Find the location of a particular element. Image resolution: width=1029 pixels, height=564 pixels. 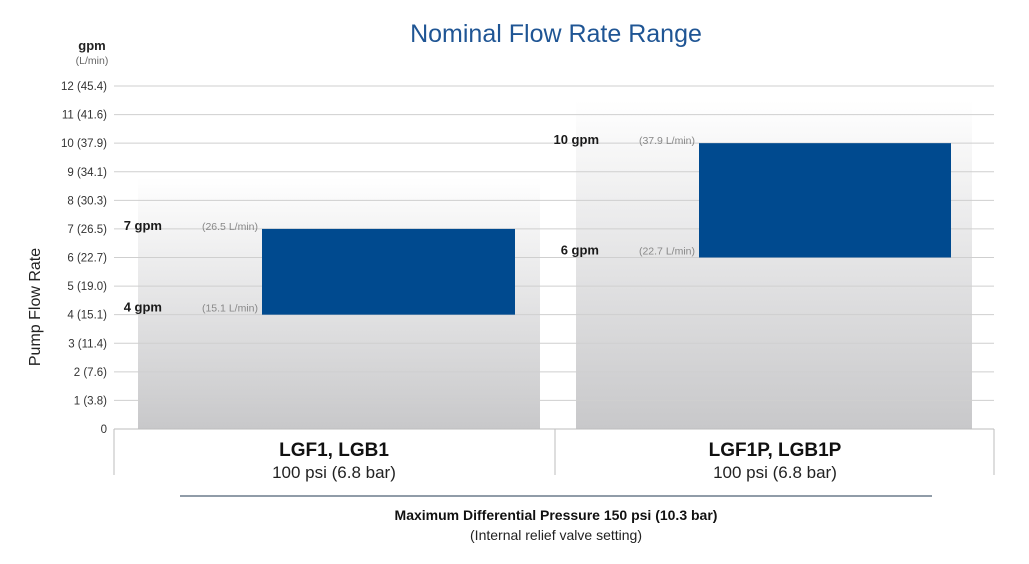

y-tick-label: 4 (15.1) is located at coordinates (87, 316).